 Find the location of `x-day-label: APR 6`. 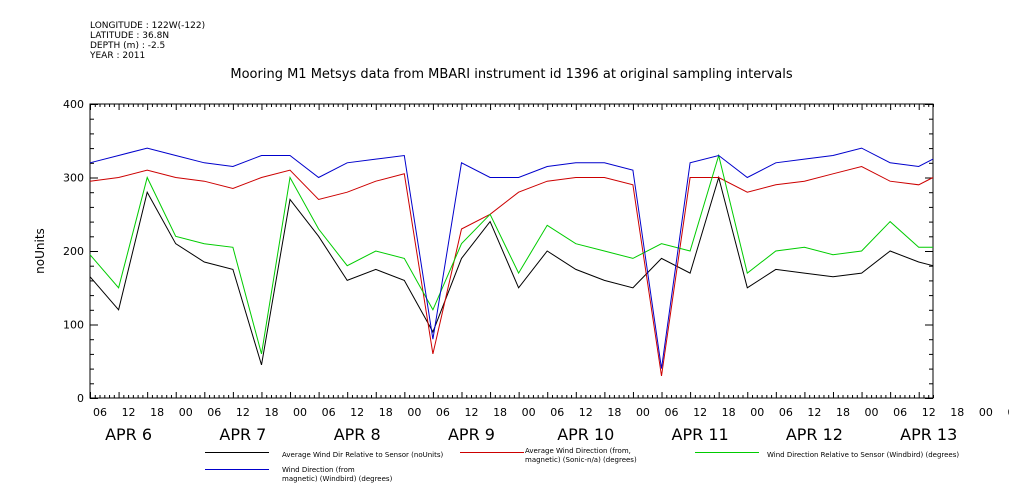

x-day-label: APR 6 is located at coordinates (128, 434).